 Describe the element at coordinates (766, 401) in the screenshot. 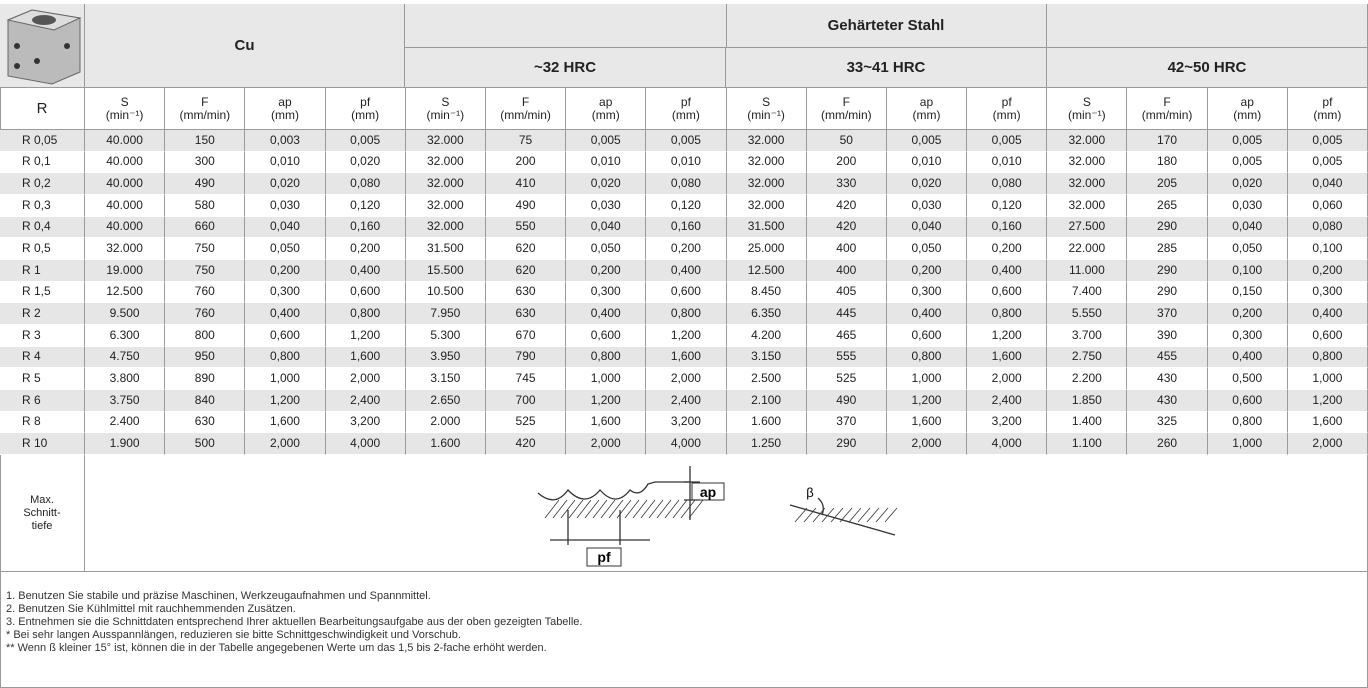

I see `table-cell: 2.100` at that location.